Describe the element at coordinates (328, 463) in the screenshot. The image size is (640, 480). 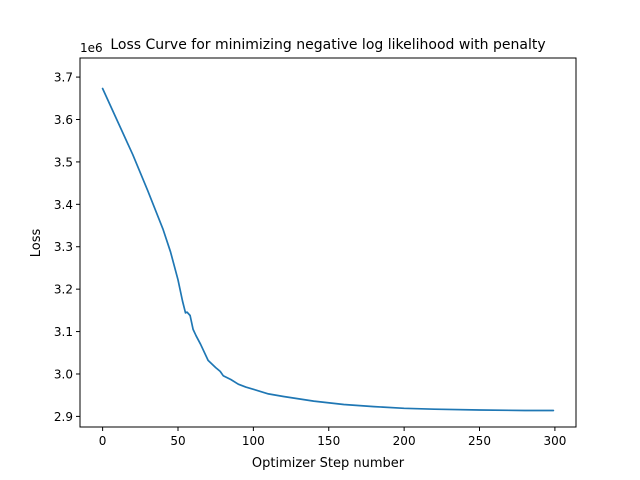
I see `x-axis-label: Optimizer Step number` at that location.